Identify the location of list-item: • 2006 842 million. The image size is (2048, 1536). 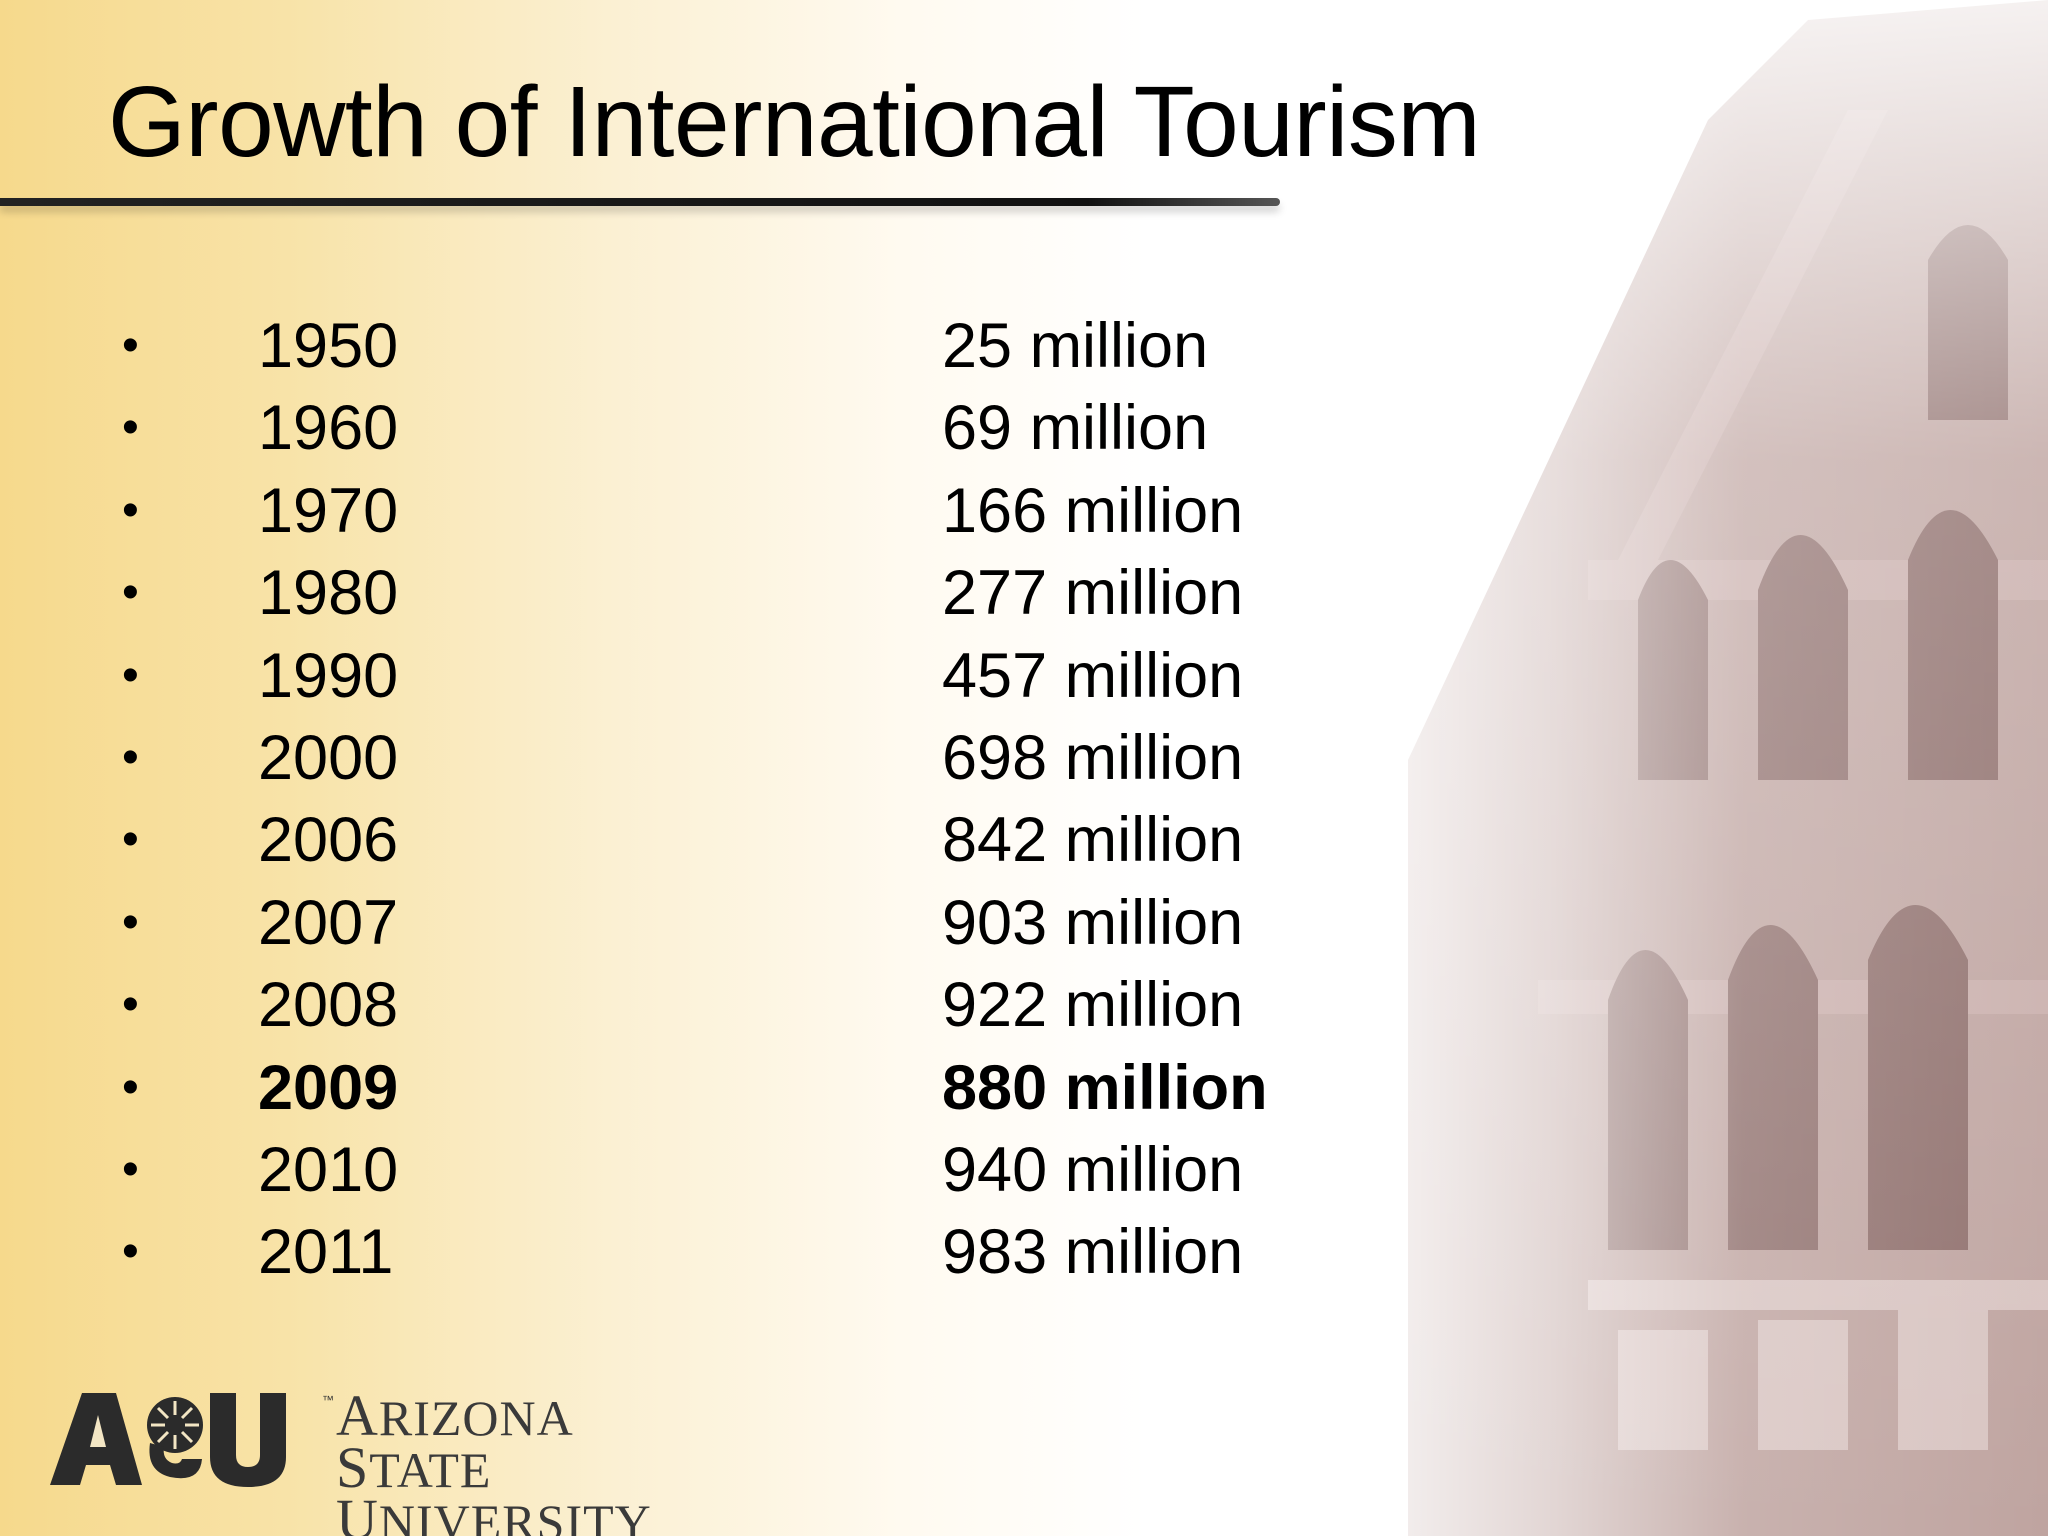
(700, 840).